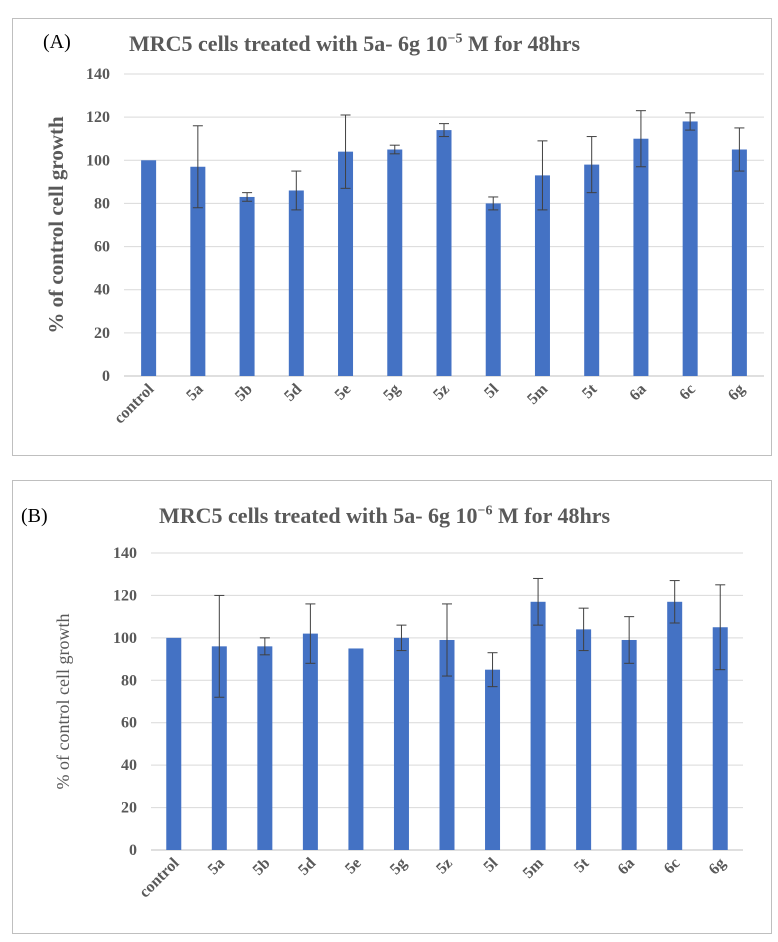 Image resolution: width=778 pixels, height=942 pixels. What do you see at coordinates (485, 511) in the screenshot?
I see `chart-title-exponent: −6` at bounding box center [485, 511].